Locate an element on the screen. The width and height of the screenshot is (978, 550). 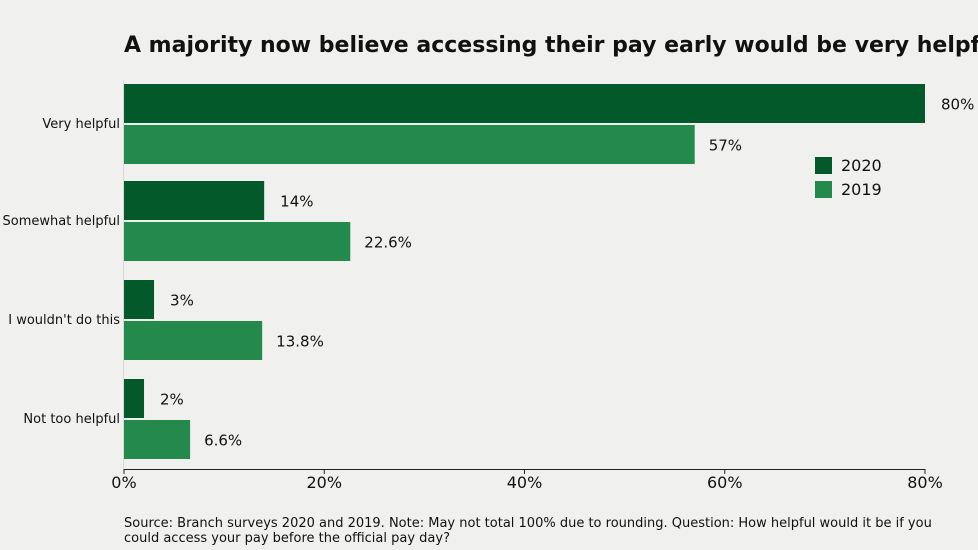
data-label: 80% is located at coordinates (957, 105).